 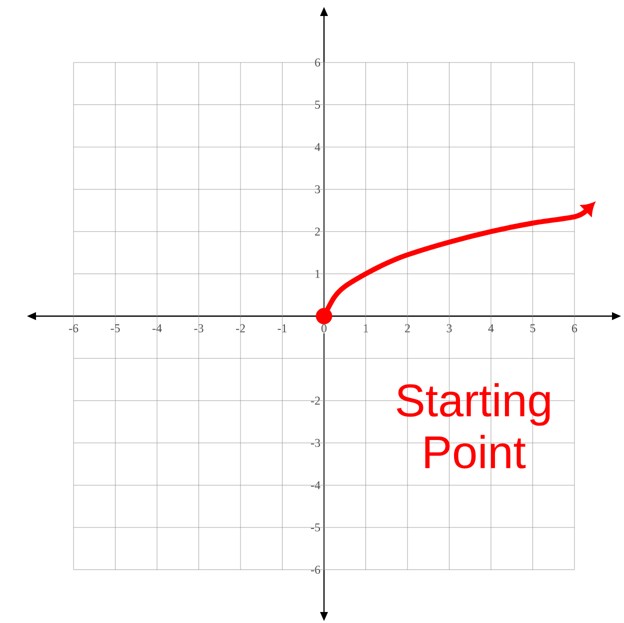 I want to click on y-tick-label: -4, so click(x=315, y=485).